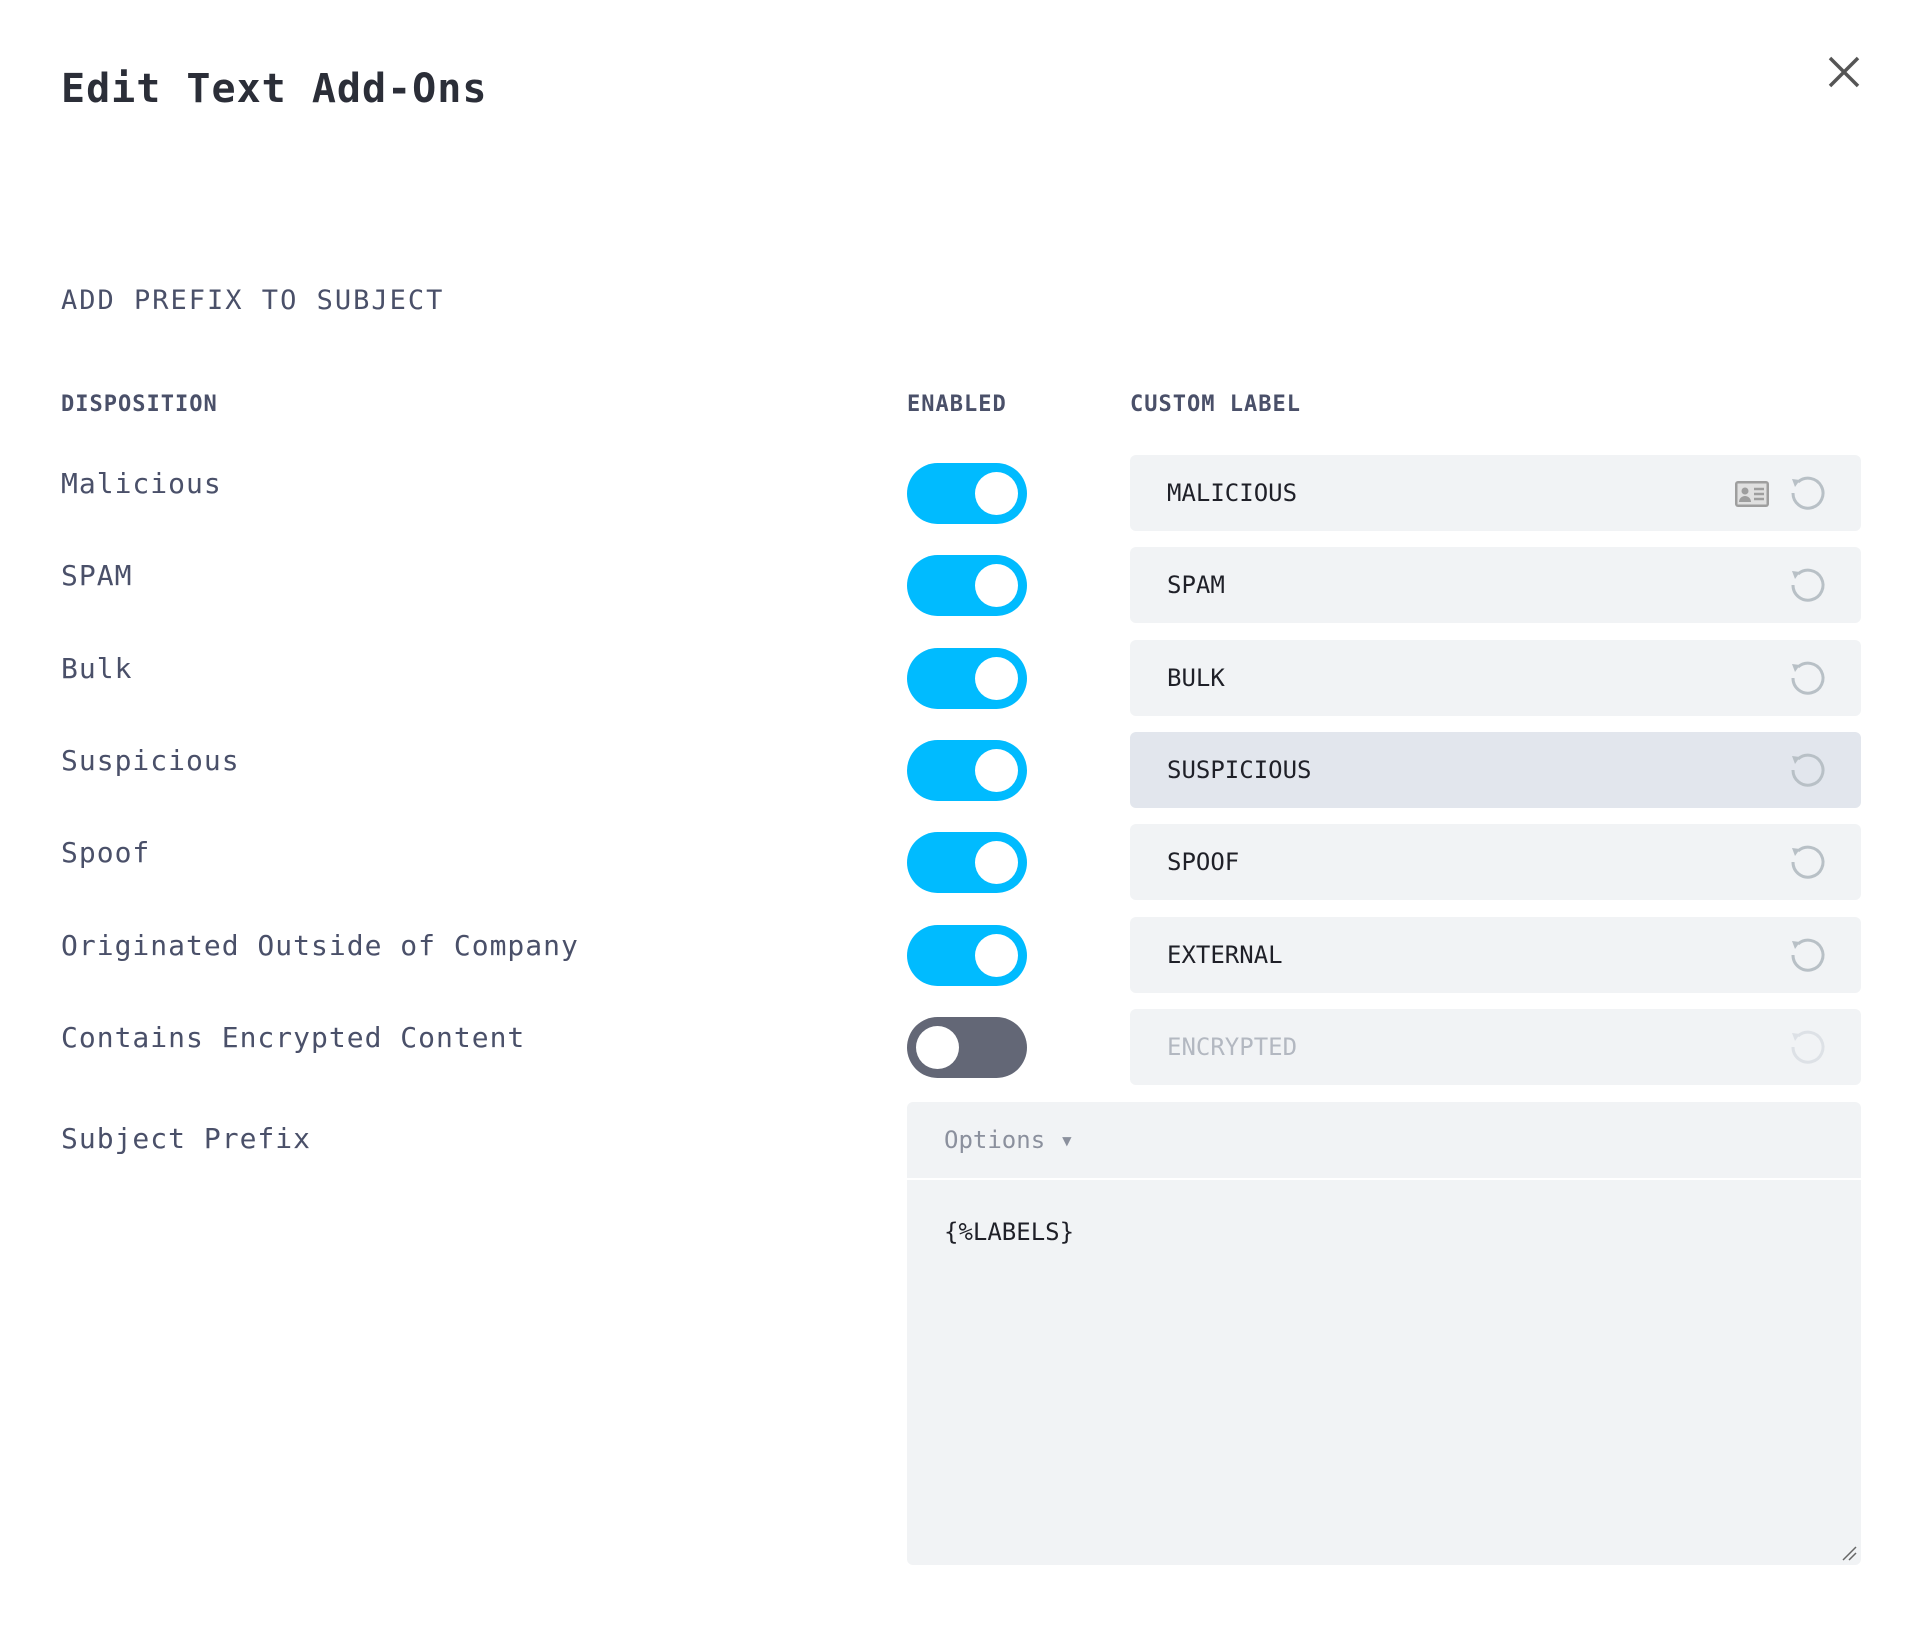  What do you see at coordinates (1203, 862) in the screenshot?
I see `custom-label-value: SPOOF` at bounding box center [1203, 862].